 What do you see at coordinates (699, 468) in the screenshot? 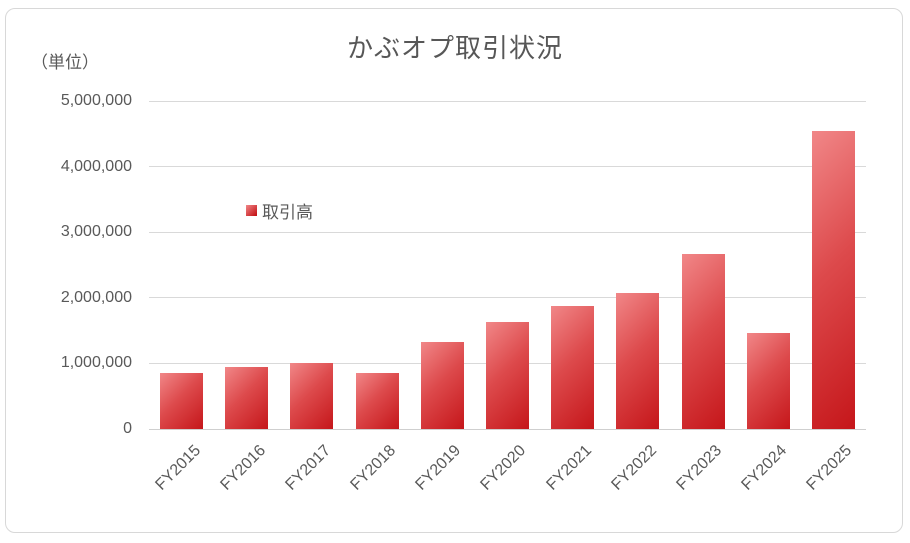
I see `x-axis-tick-label: FY2023` at bounding box center [699, 468].